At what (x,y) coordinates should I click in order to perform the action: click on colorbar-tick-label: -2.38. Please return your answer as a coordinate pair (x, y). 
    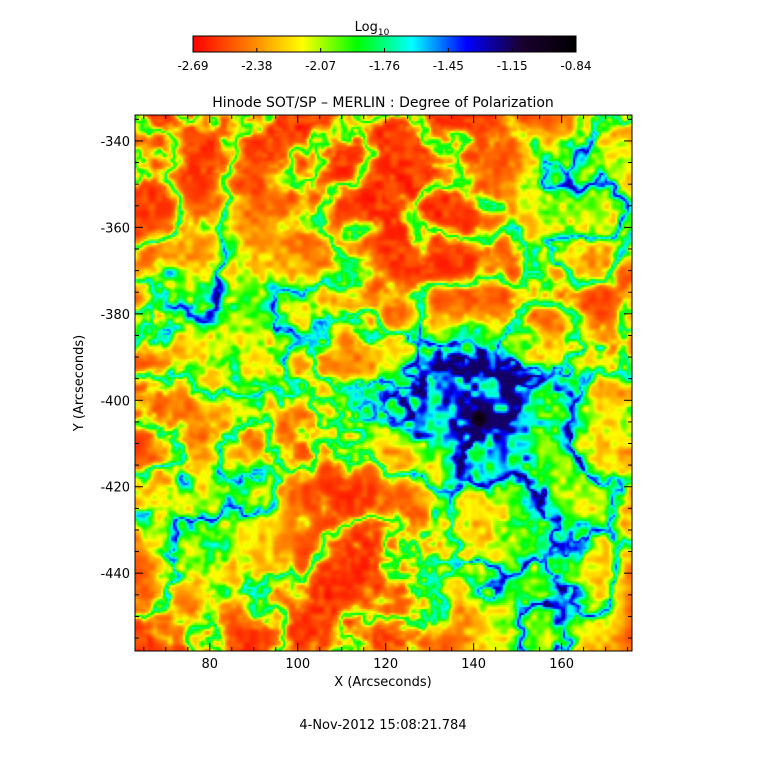
    Looking at the image, I should click on (256, 66).